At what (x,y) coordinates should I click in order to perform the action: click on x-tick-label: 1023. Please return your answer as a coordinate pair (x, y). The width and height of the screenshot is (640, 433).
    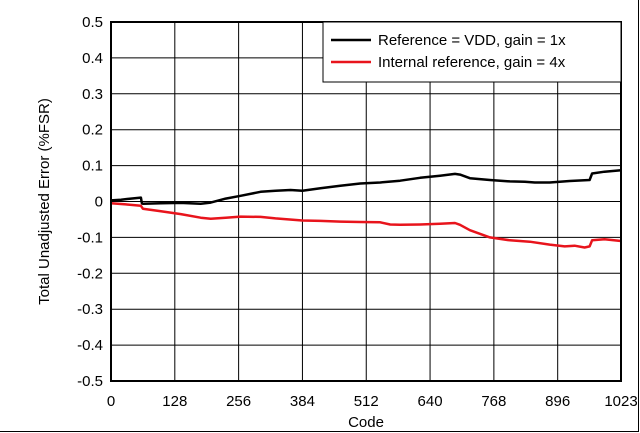
    Looking at the image, I should click on (620, 401).